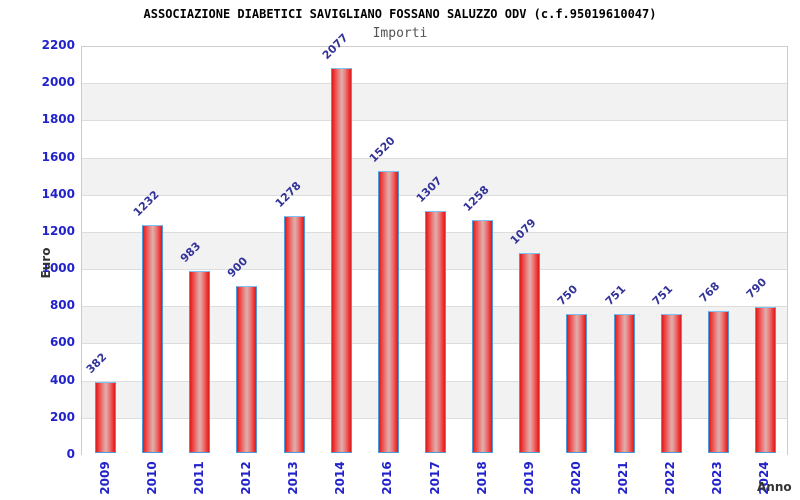  Describe the element at coordinates (245, 478) in the screenshot. I see `x-tick-label-2012: 2012` at that location.